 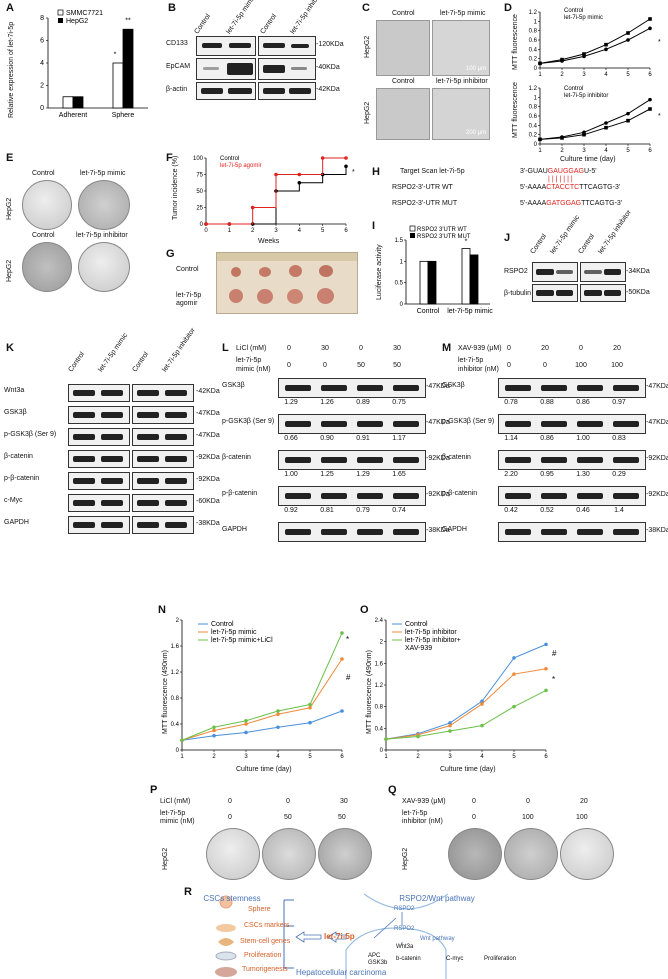 I want to click on m-row-label-4: GAPDH, so click(x=454, y=529).